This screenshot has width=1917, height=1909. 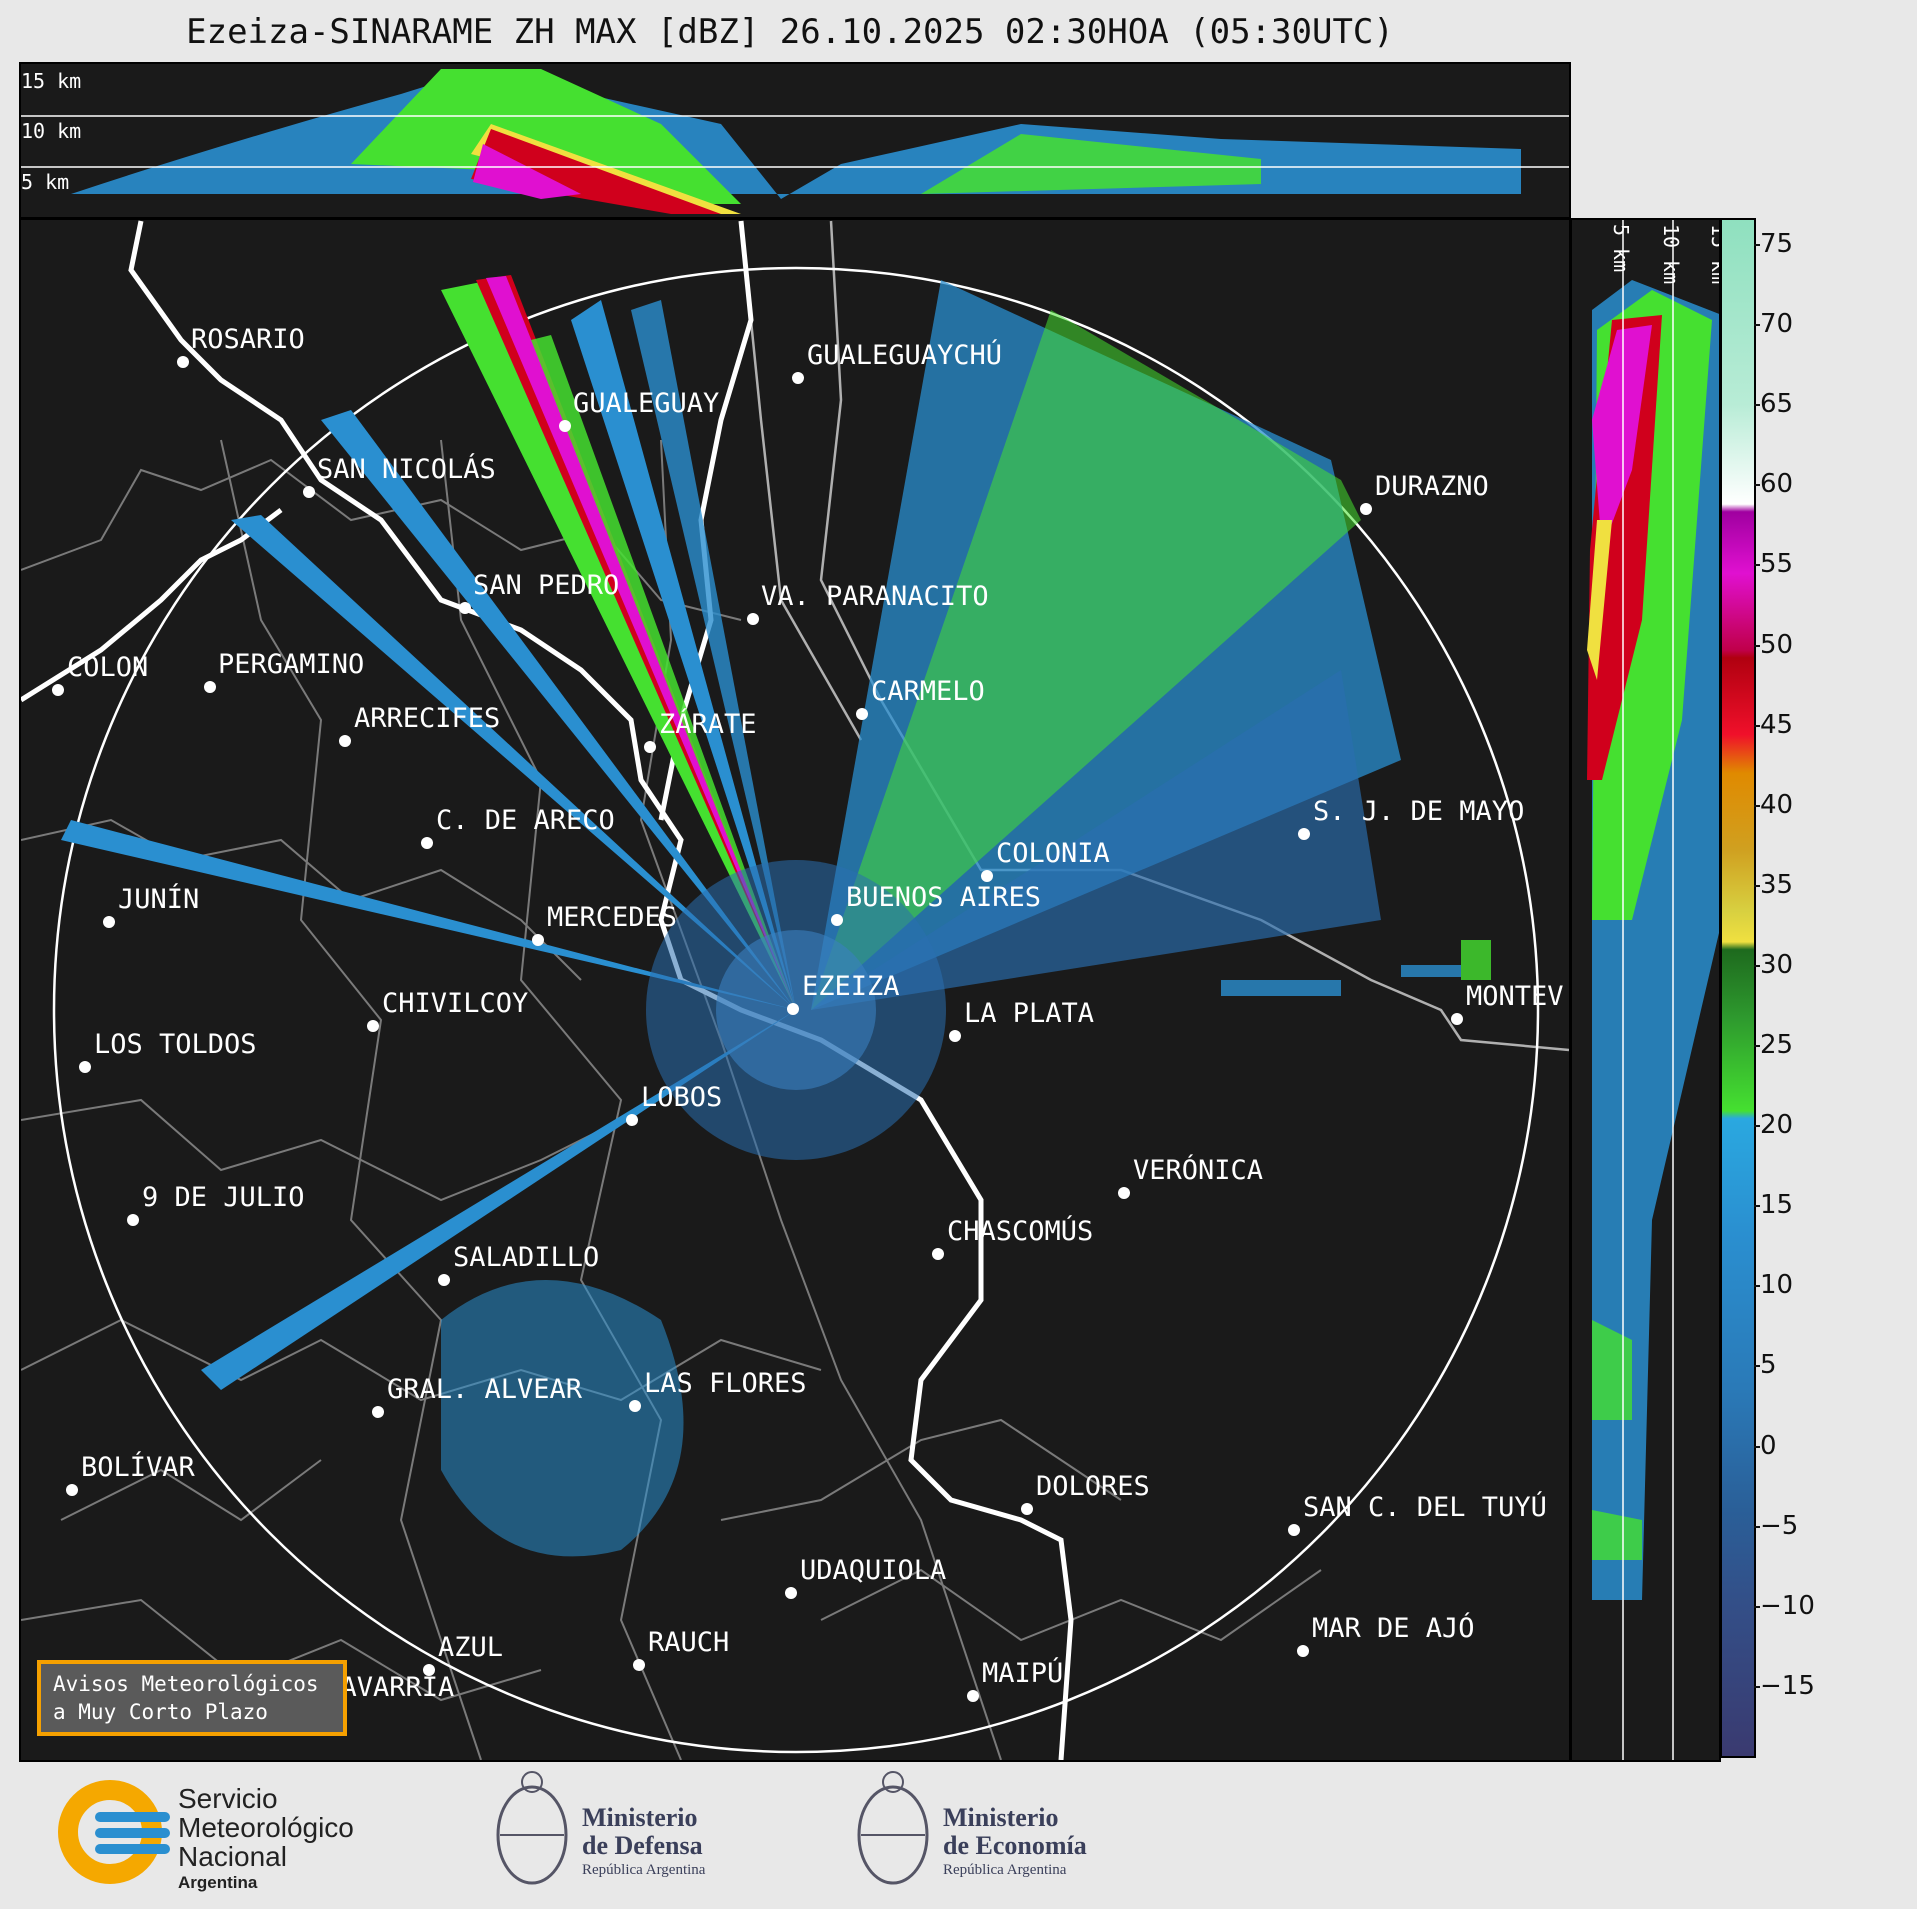 I want to click on smn-line-4: Argentina, so click(x=218, y=1882).